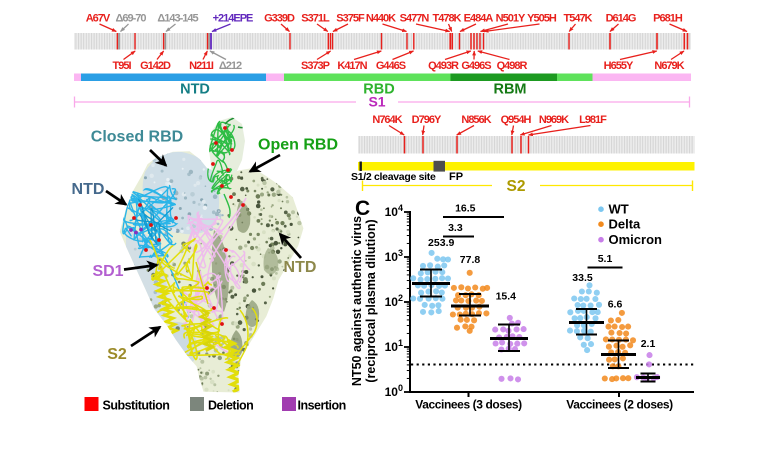  What do you see at coordinates (201, 66) in the screenshot?
I see `svg-text: N211I` at bounding box center [201, 66].